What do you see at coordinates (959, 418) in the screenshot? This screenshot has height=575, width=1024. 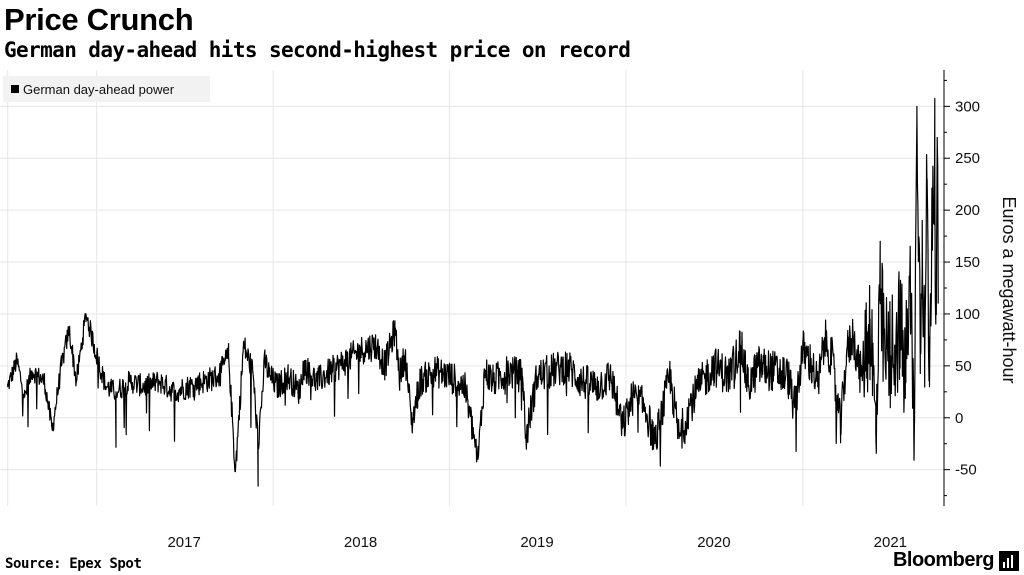 I see `y-tick-label: 0` at bounding box center [959, 418].